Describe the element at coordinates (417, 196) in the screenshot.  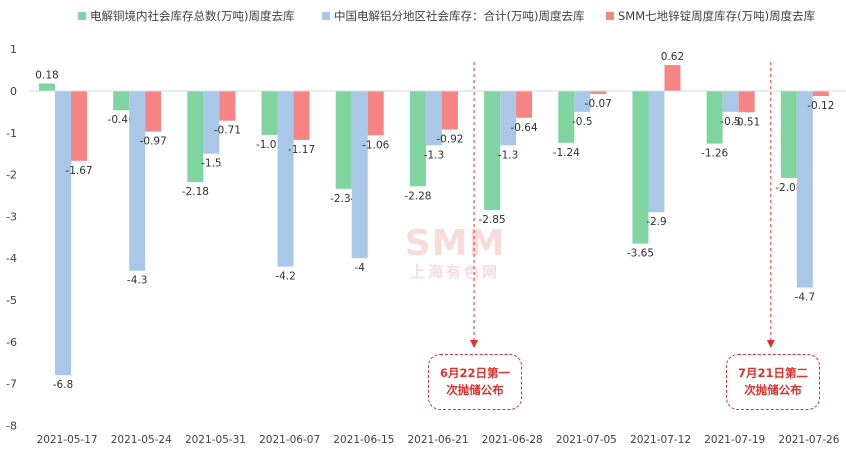
I see `data-label: -2.28` at that location.